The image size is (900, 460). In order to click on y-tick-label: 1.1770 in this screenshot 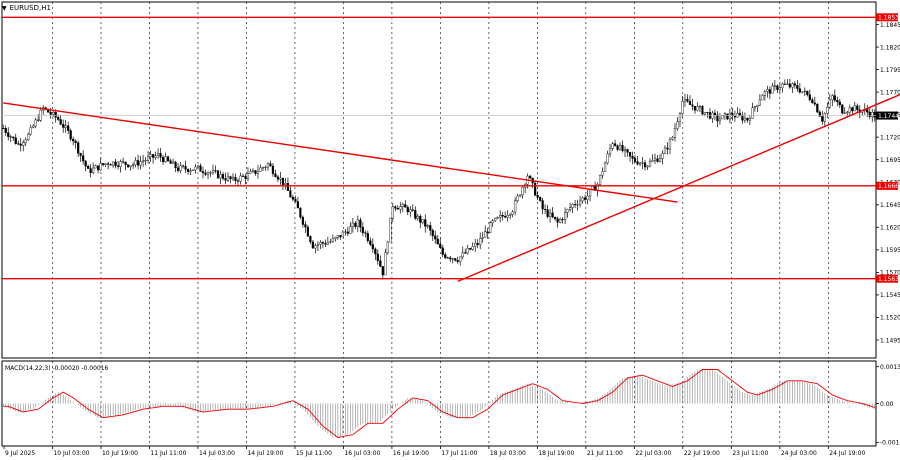, I will do `click(890, 92)`.